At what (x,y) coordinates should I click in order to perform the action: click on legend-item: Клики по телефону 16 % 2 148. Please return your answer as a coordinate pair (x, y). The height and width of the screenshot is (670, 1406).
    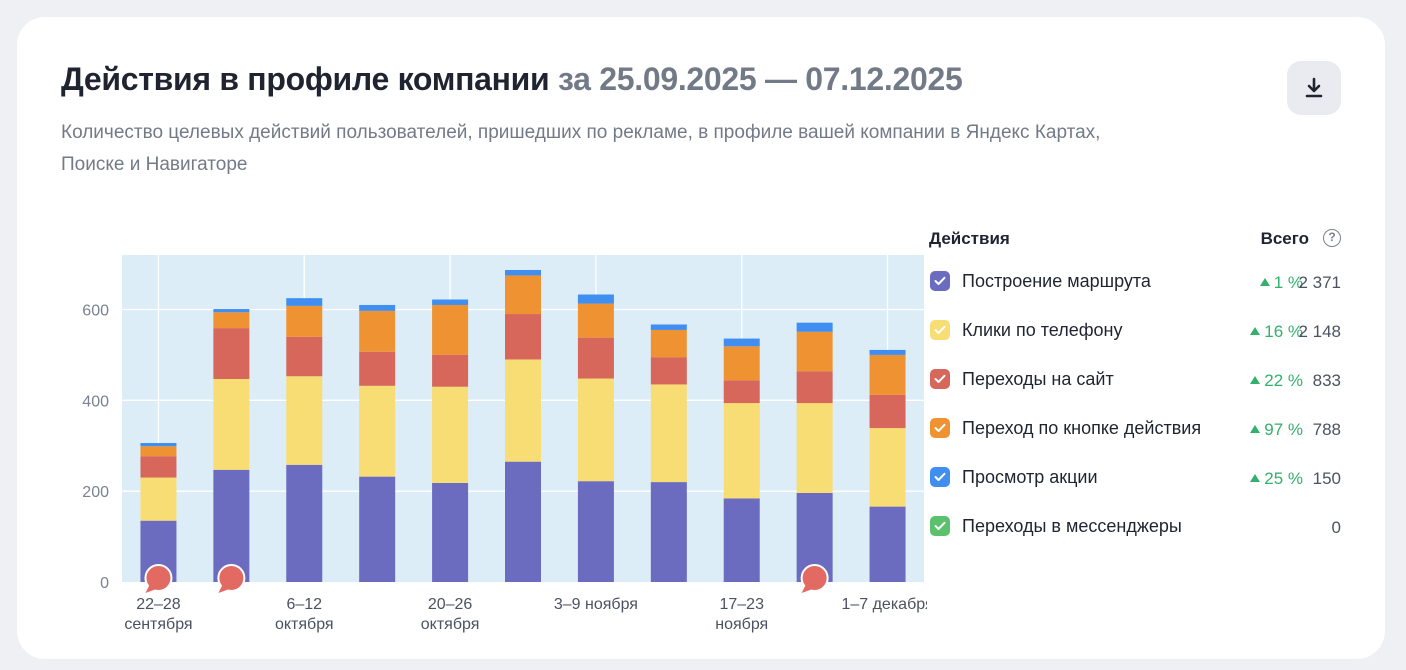
    Looking at the image, I should click on (1136, 344).